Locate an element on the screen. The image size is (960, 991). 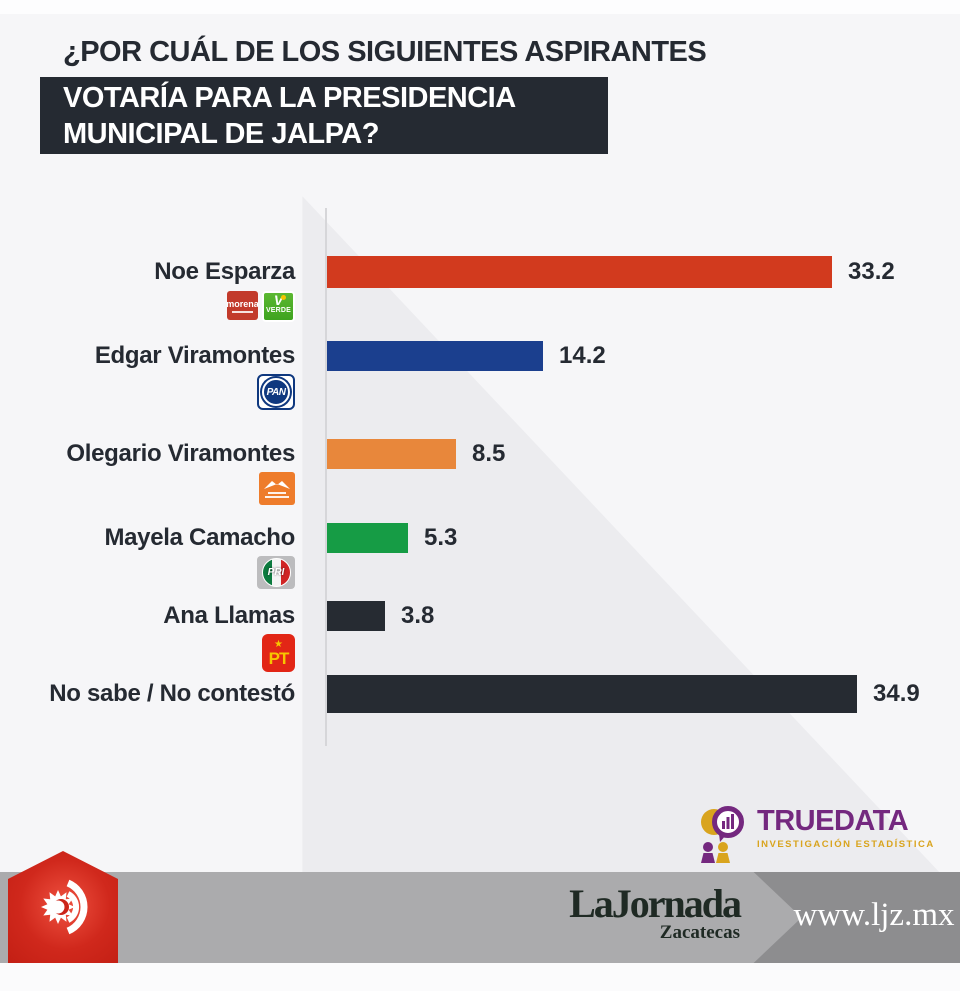
party-logos: morena V VERDE is located at coordinates (261, 306).